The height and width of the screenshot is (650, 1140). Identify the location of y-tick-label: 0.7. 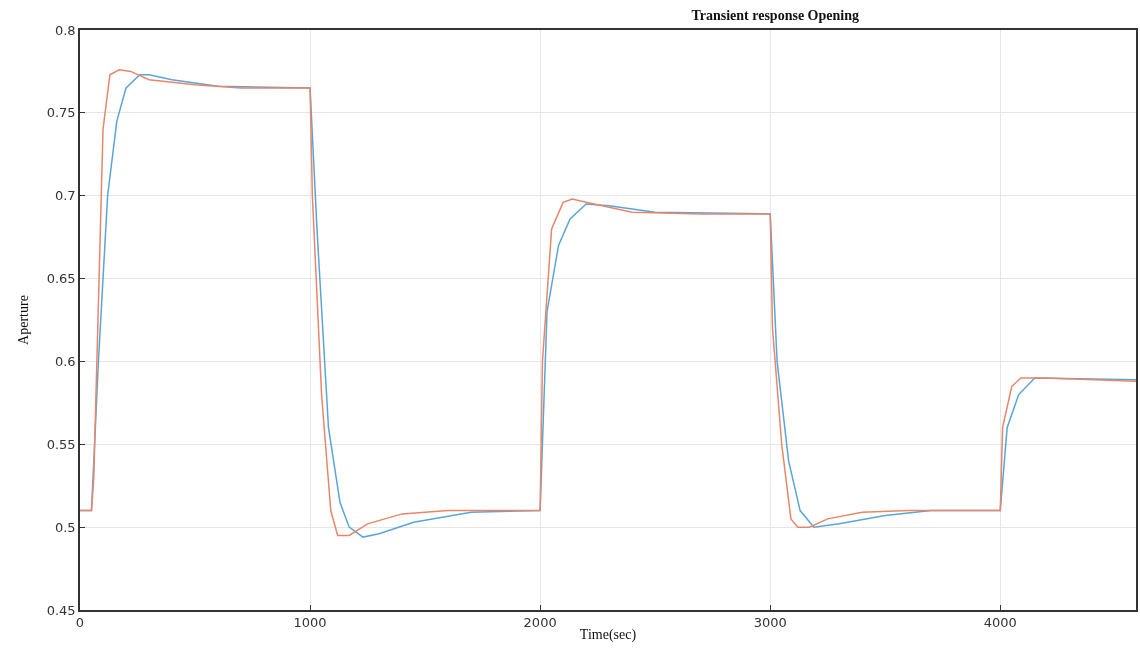
(65, 196).